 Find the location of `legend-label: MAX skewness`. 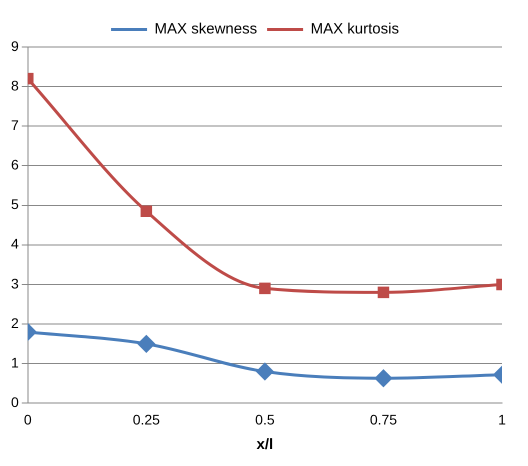

legend-label: MAX skewness is located at coordinates (206, 29).